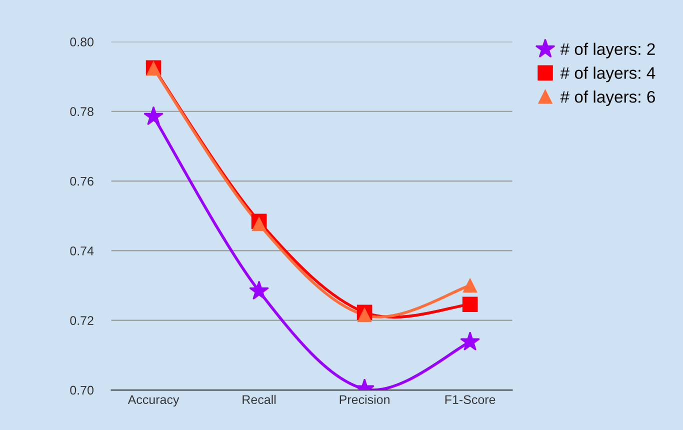 The width and height of the screenshot is (683, 430). Describe the element at coordinates (608, 74) in the screenshot. I see `legend-label: # of layers: 4` at that location.